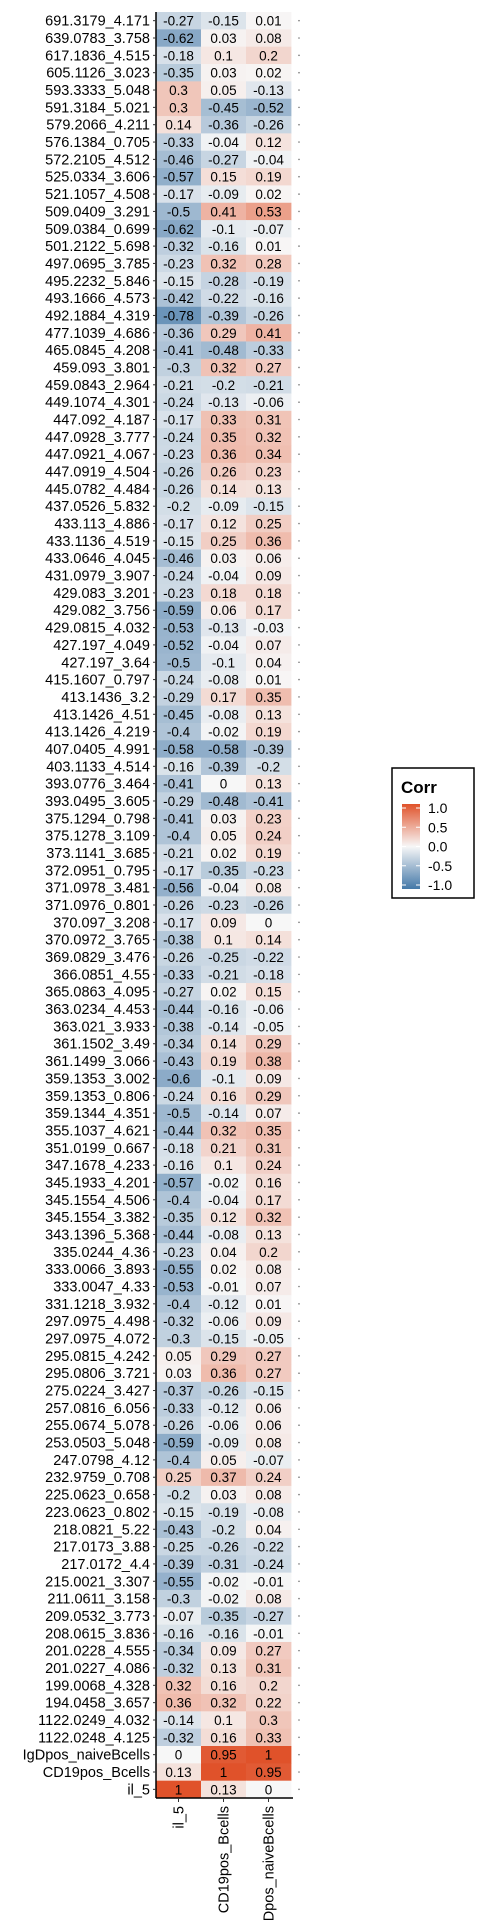 This screenshot has width=480, height=1920. I want to click on cell-value: 0.3, so click(178, 107).